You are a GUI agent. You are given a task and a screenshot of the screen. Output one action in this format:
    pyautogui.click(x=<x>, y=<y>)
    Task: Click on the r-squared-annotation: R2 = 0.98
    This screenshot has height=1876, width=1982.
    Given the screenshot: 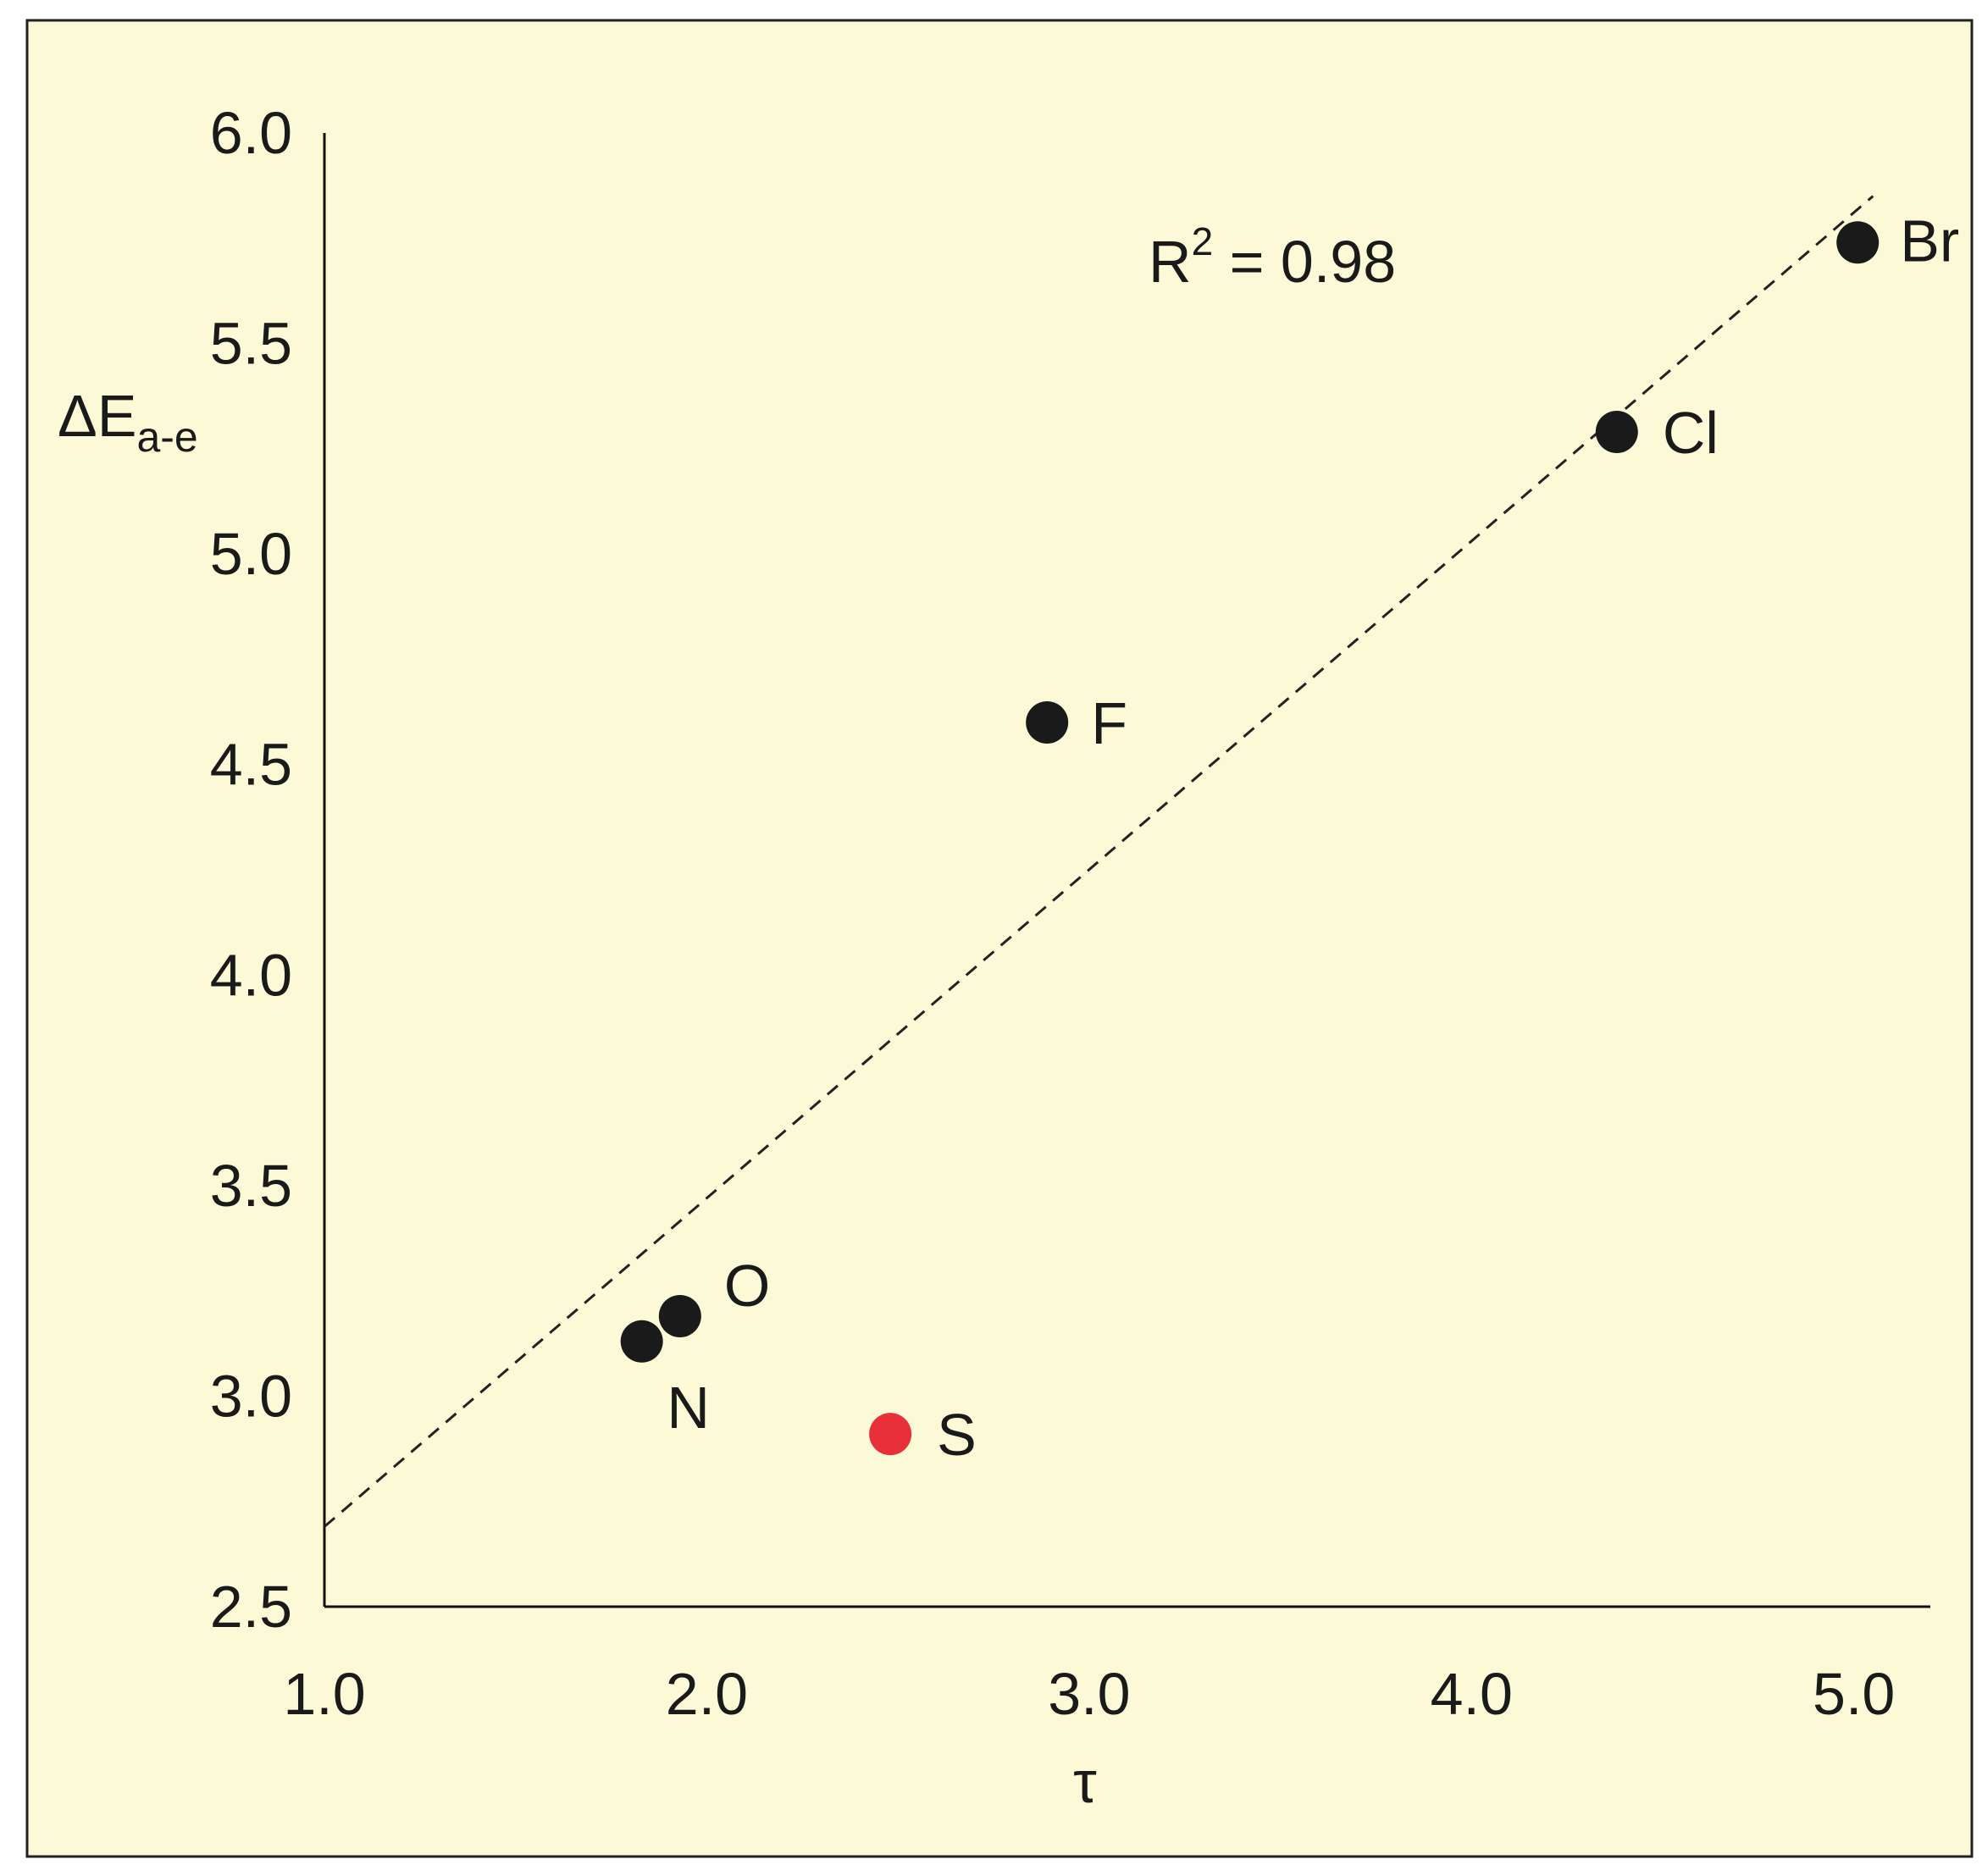 What is the action you would take?
    pyautogui.click(x=1272, y=257)
    